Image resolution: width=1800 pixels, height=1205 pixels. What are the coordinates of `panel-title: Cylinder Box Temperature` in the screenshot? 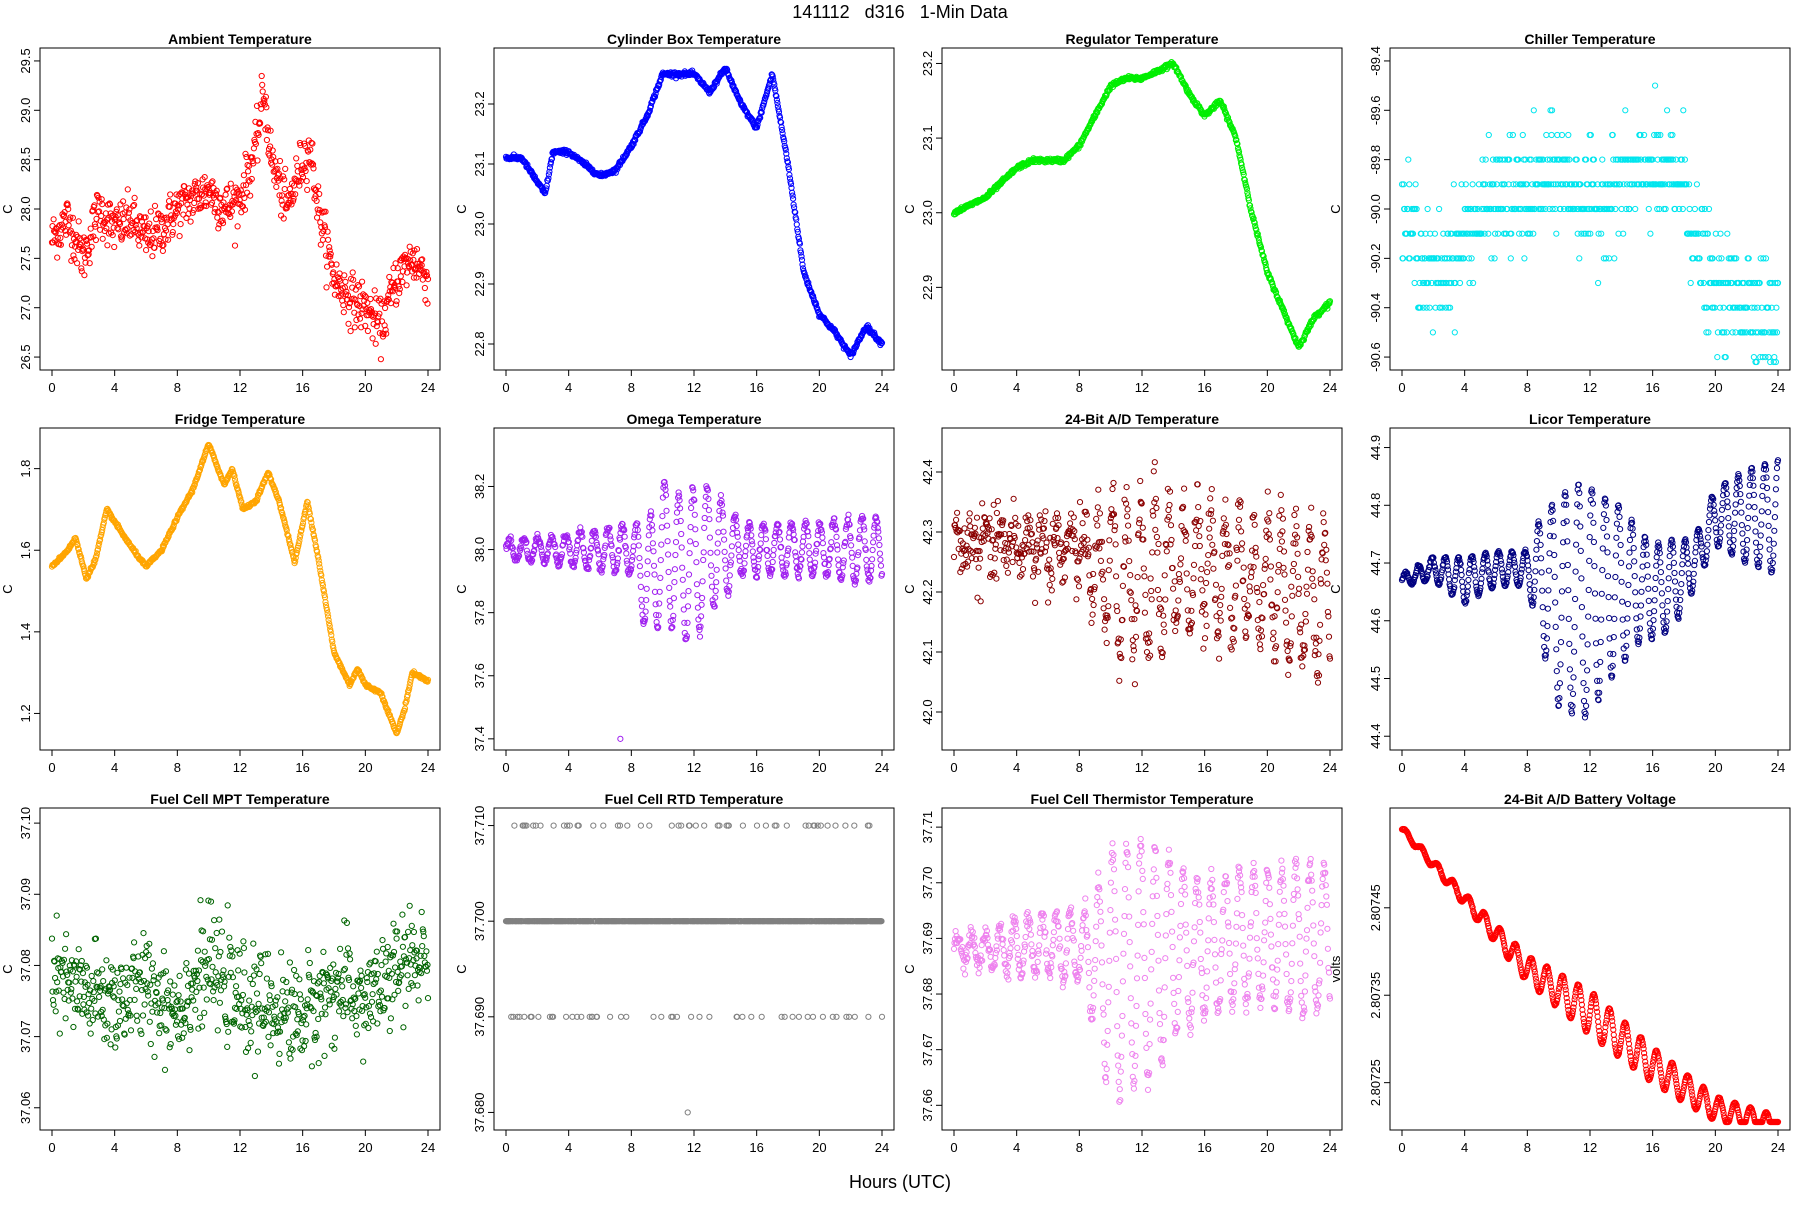 It's located at (694, 39).